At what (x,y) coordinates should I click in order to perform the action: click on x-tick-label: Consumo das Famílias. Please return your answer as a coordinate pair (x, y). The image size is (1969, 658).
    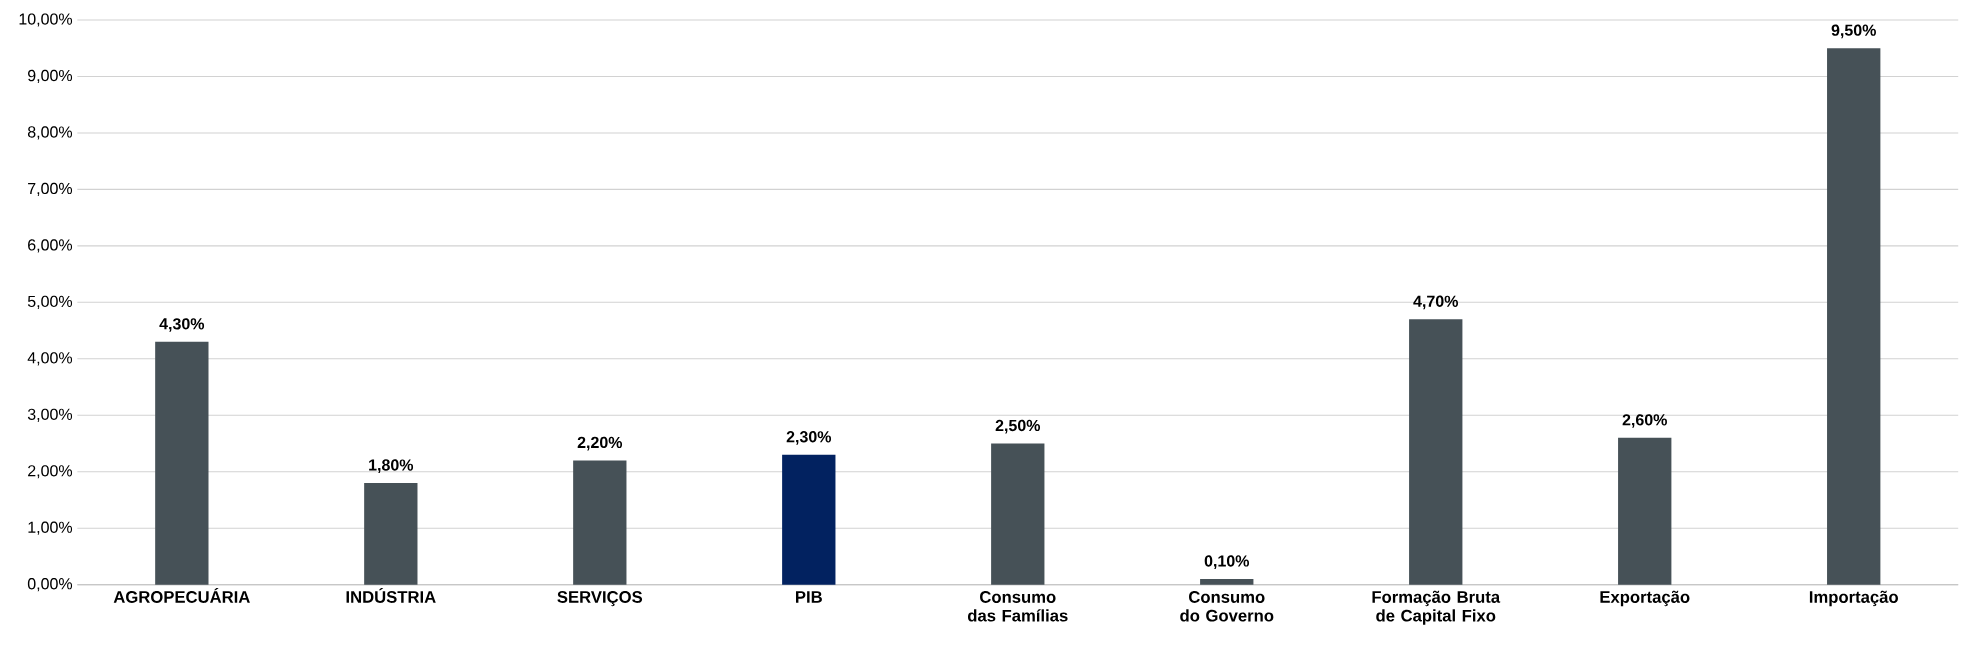
    Looking at the image, I should click on (1017, 606).